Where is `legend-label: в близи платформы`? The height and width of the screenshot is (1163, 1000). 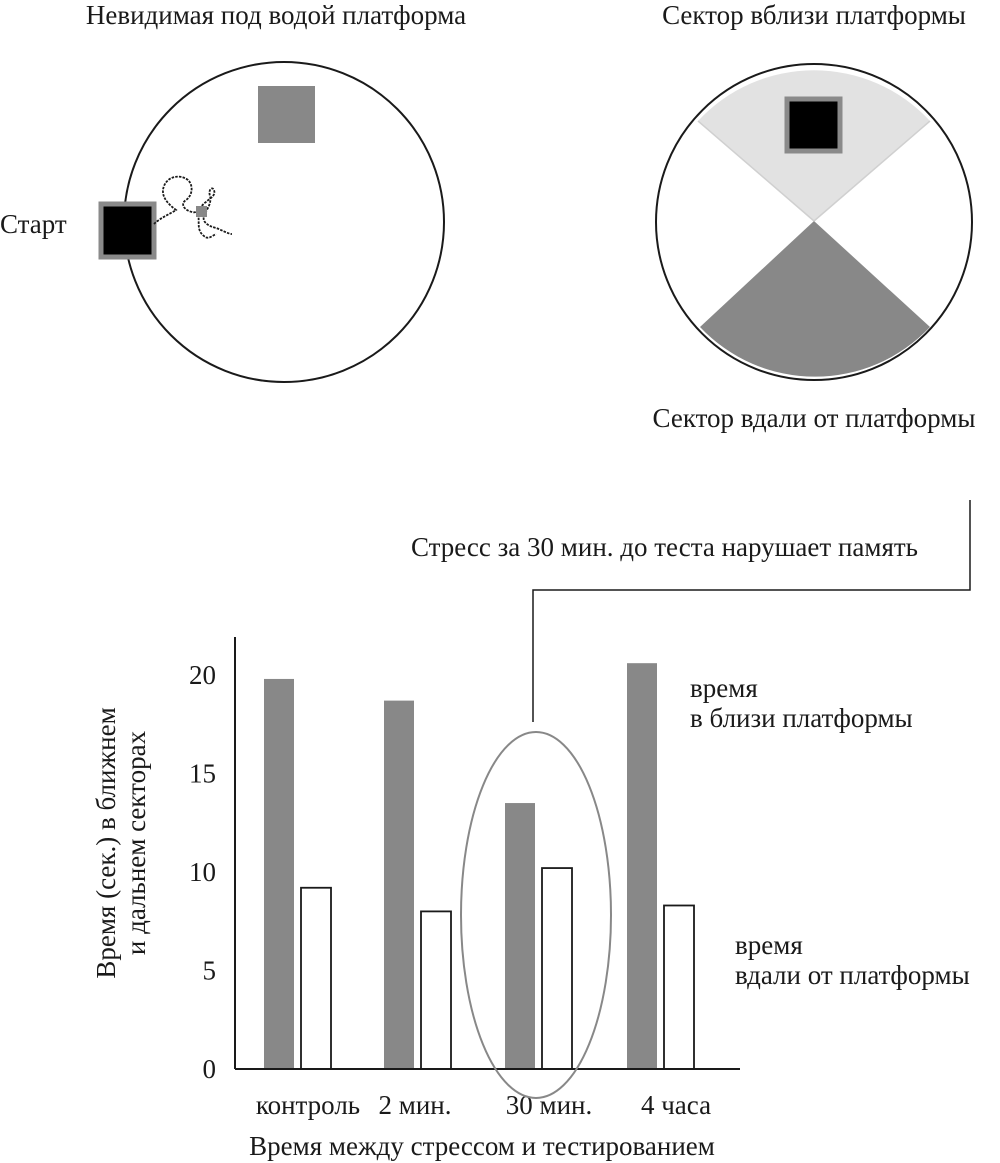 legend-label: в близи платформы is located at coordinates (801, 718).